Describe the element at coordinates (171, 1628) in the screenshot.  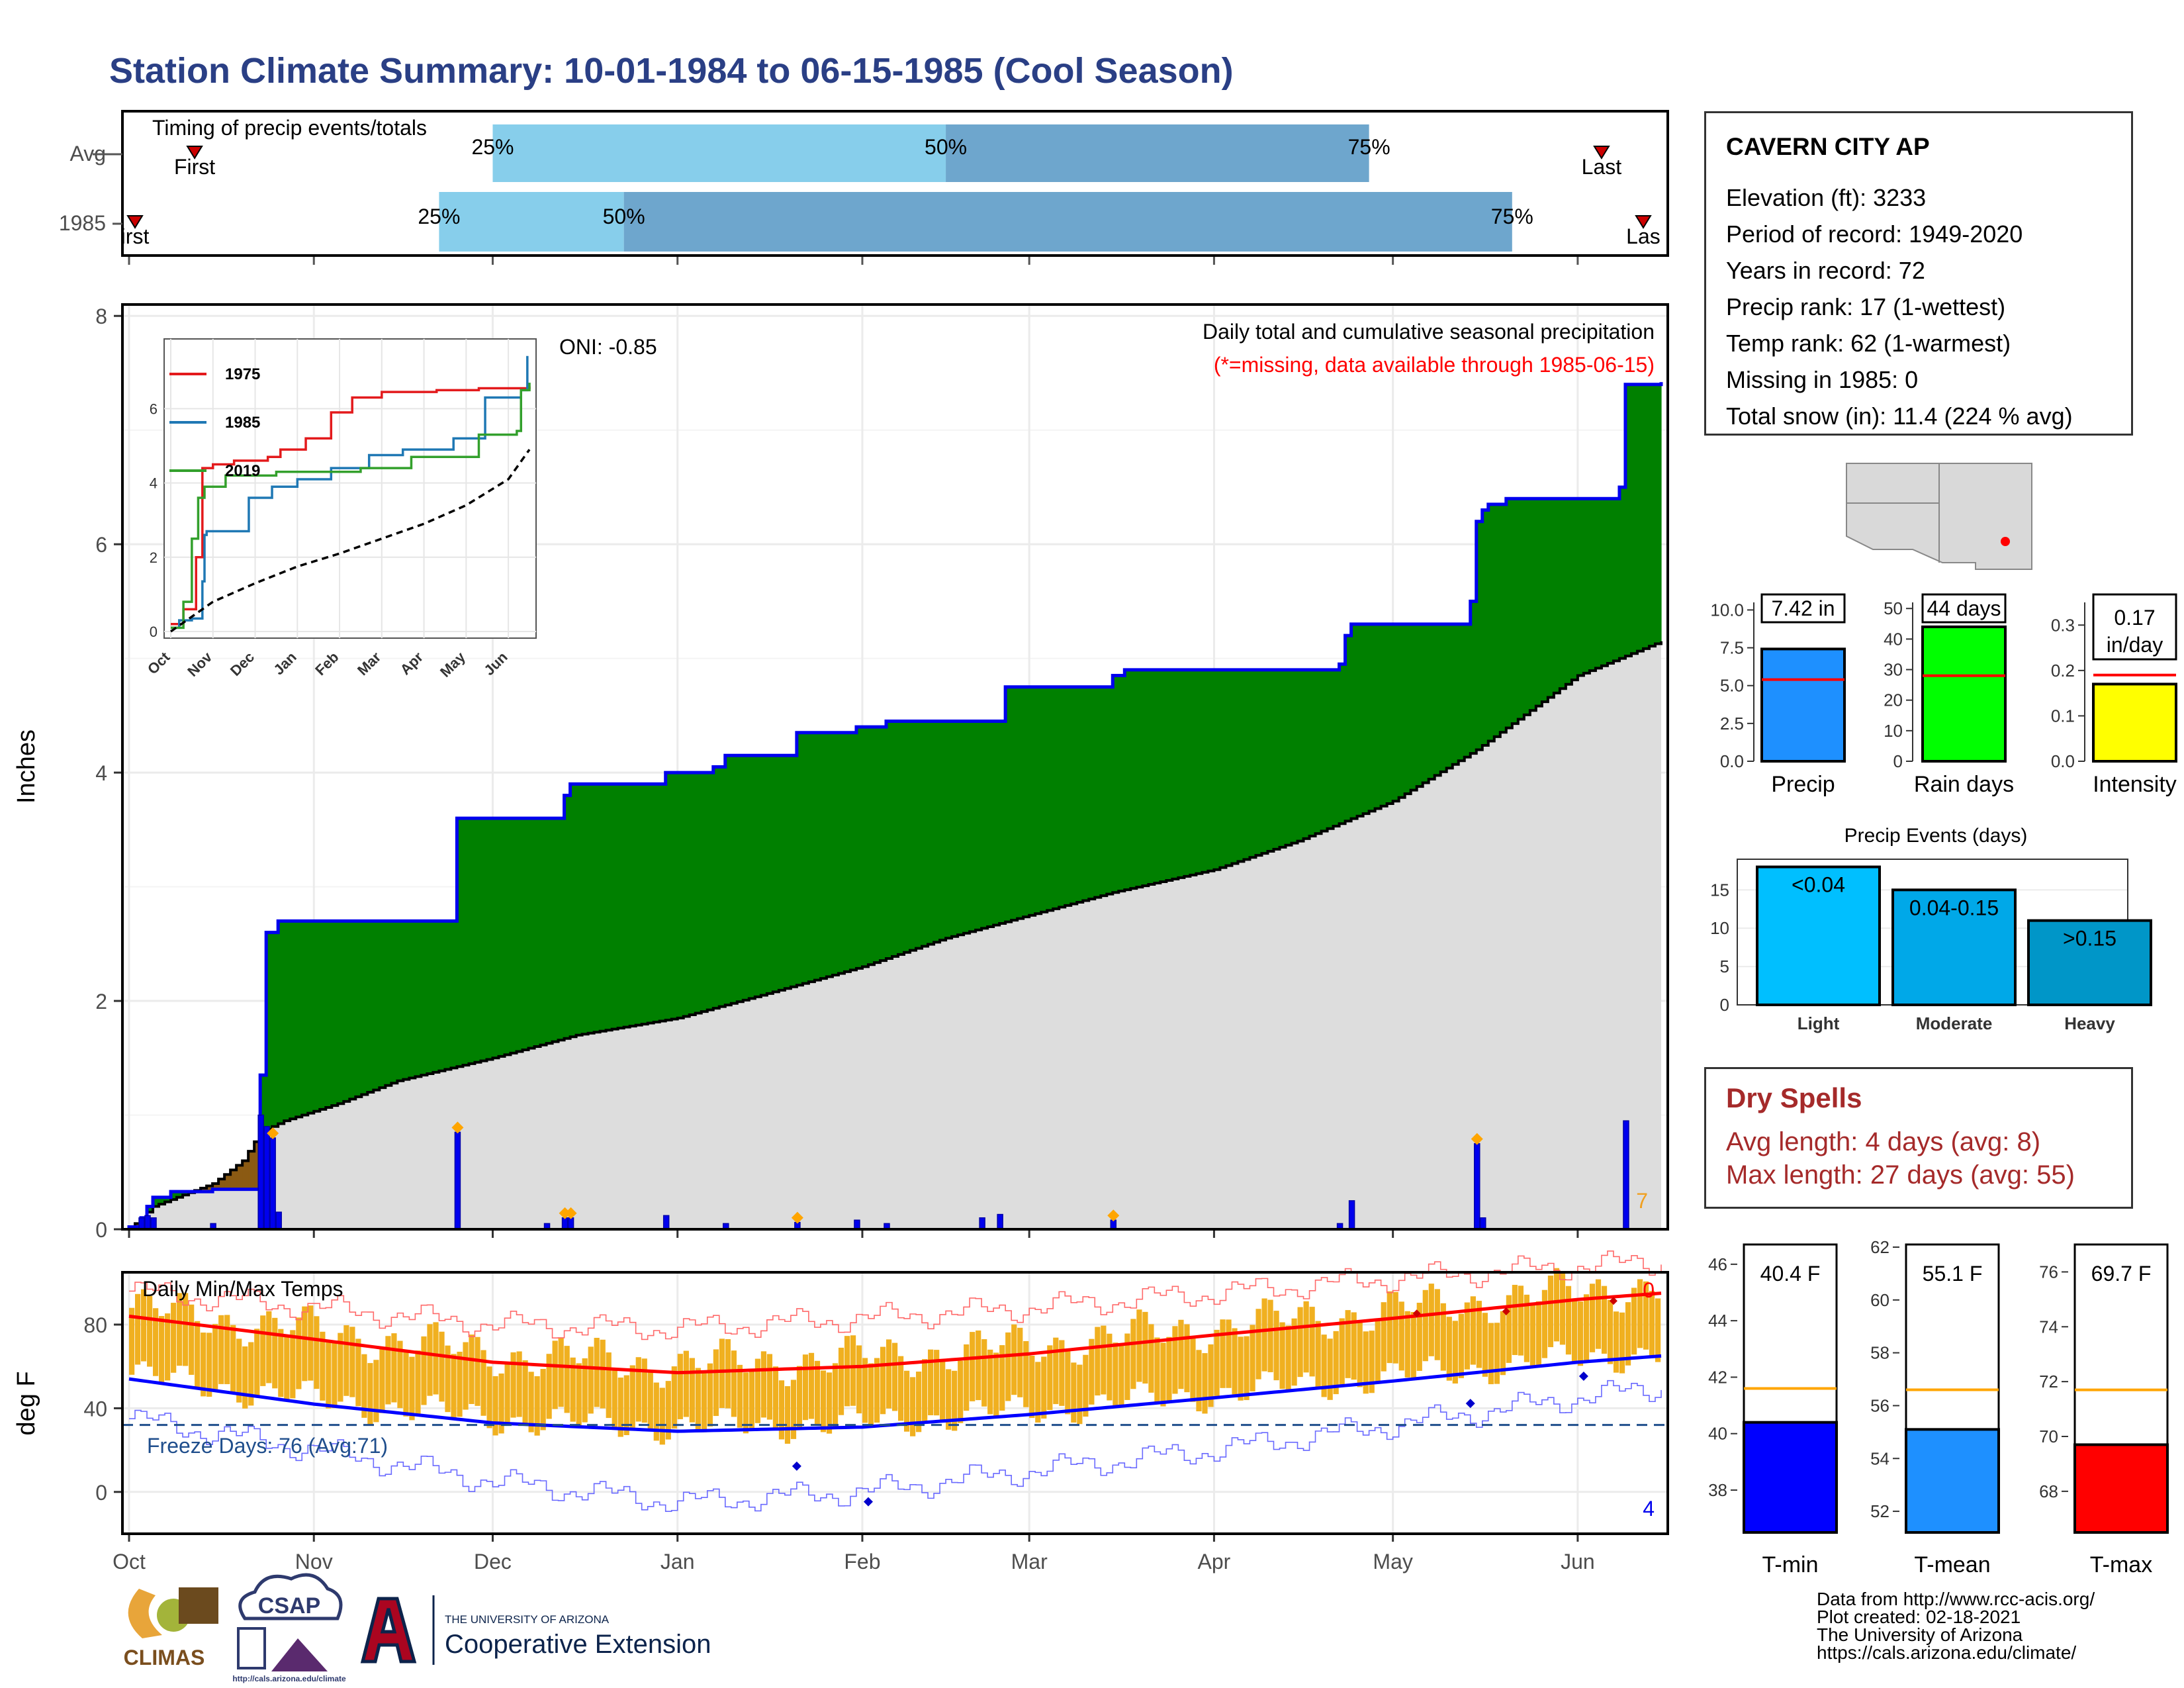
I see `climas-logo: CLIMAS` at that location.